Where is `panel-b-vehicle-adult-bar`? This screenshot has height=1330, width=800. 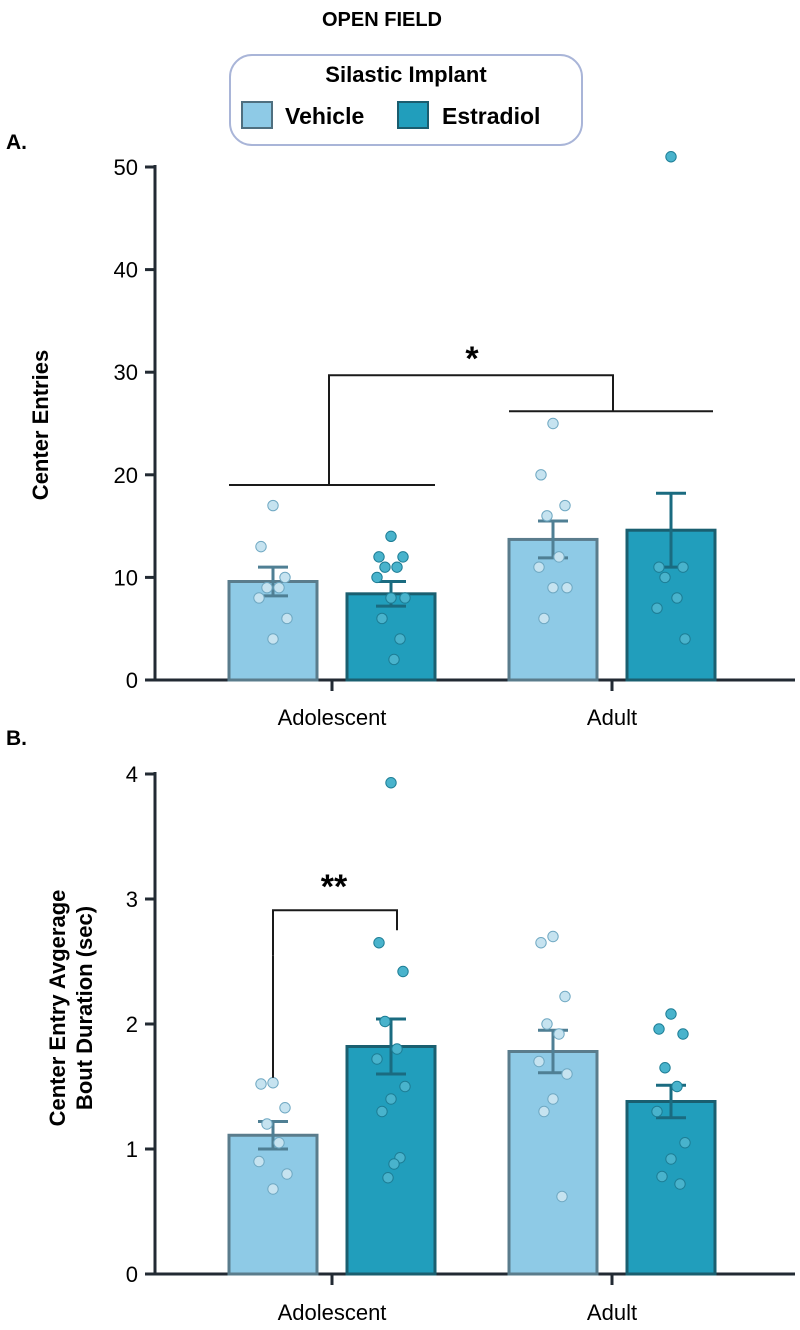 panel-b-vehicle-adult-bar is located at coordinates (553, 1163).